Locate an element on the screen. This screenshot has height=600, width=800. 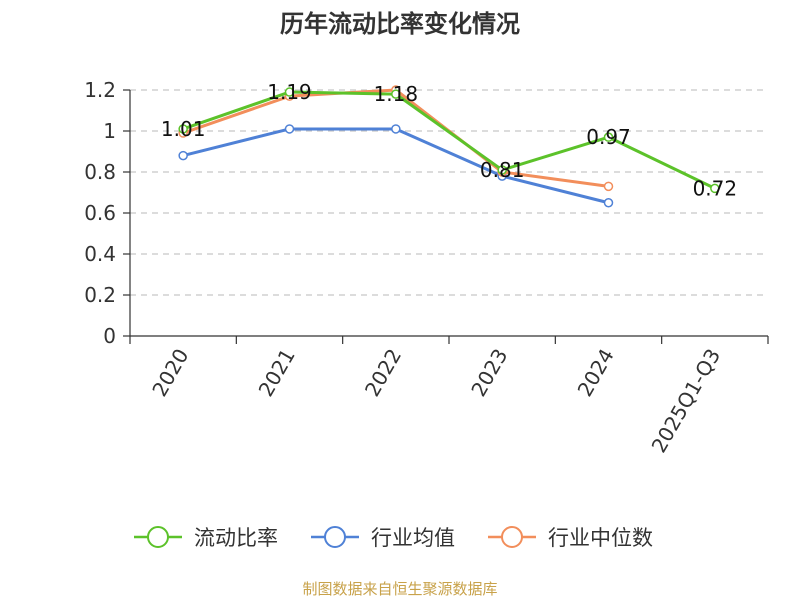
data-label: 1.18 is located at coordinates (396, 94).